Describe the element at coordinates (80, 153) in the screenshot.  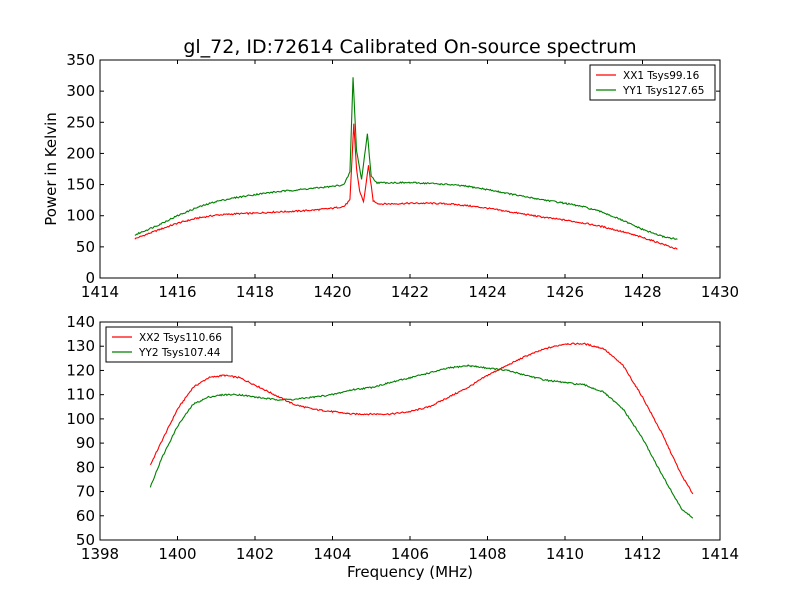
I see `y-tick-label: 200` at that location.